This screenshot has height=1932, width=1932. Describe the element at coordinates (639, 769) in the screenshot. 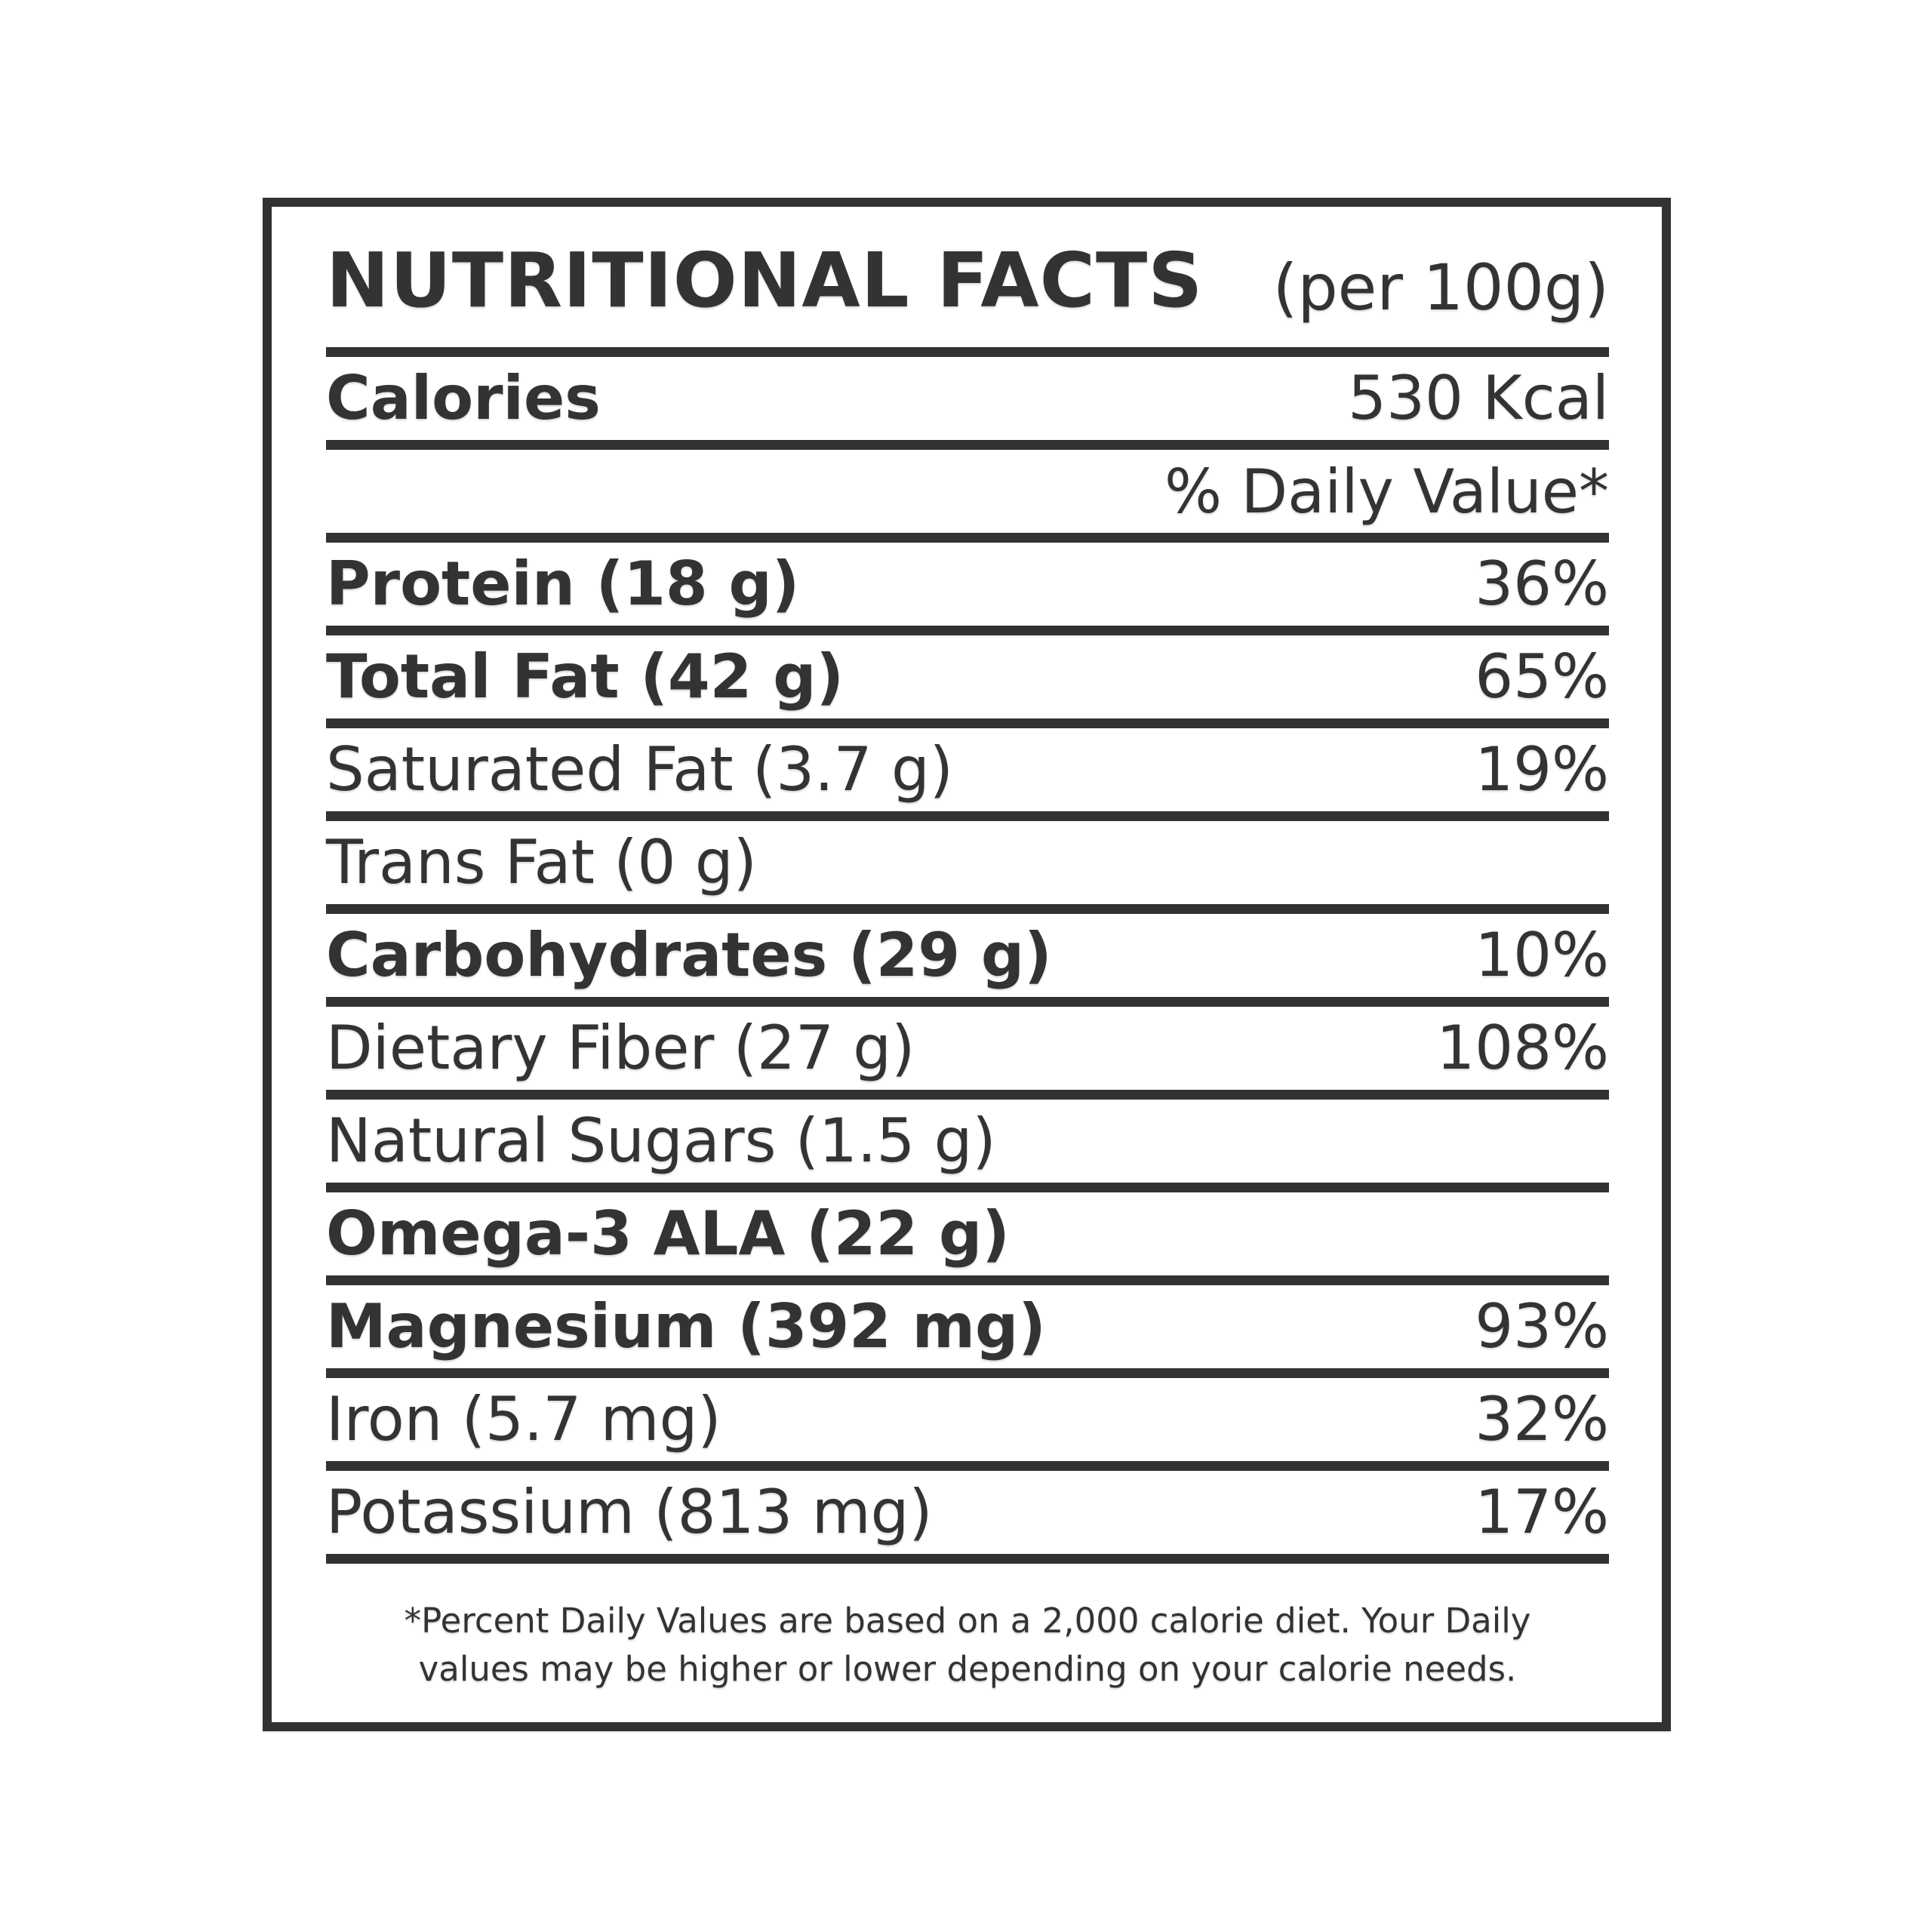

I see `nutrient-name: Saturated Fat (3.7 g)` at that location.